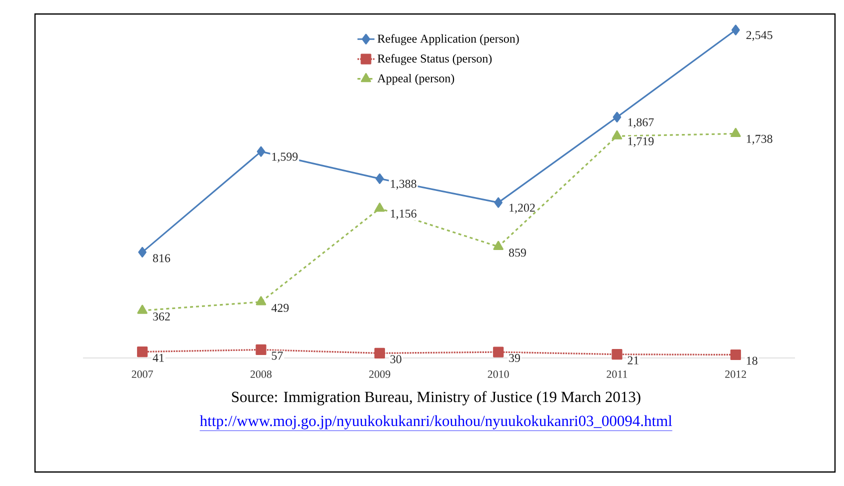  What do you see at coordinates (617, 374) in the screenshot?
I see `x-tick-label: 2011` at bounding box center [617, 374].